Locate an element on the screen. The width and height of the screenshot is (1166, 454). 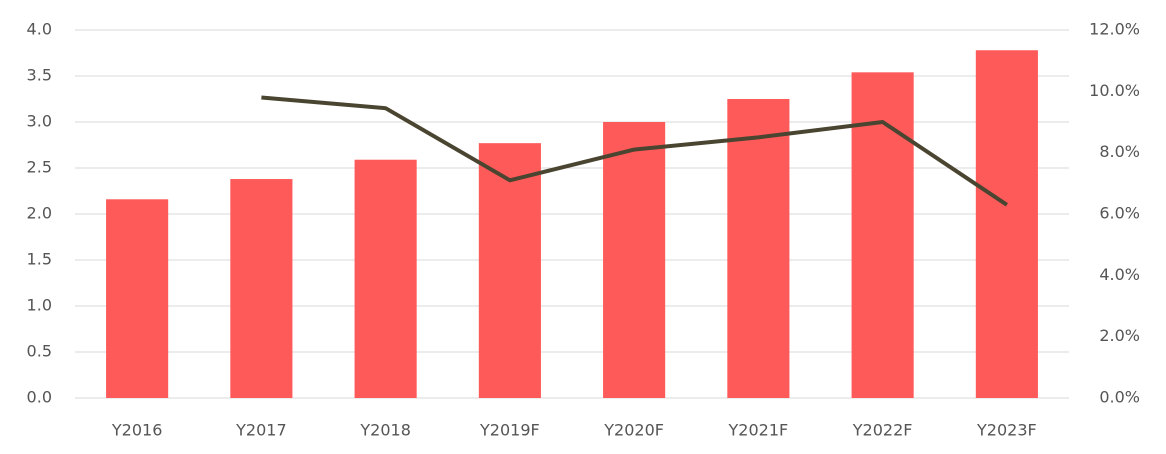
y2-tick-label: 2.0% is located at coordinates (1119, 335).